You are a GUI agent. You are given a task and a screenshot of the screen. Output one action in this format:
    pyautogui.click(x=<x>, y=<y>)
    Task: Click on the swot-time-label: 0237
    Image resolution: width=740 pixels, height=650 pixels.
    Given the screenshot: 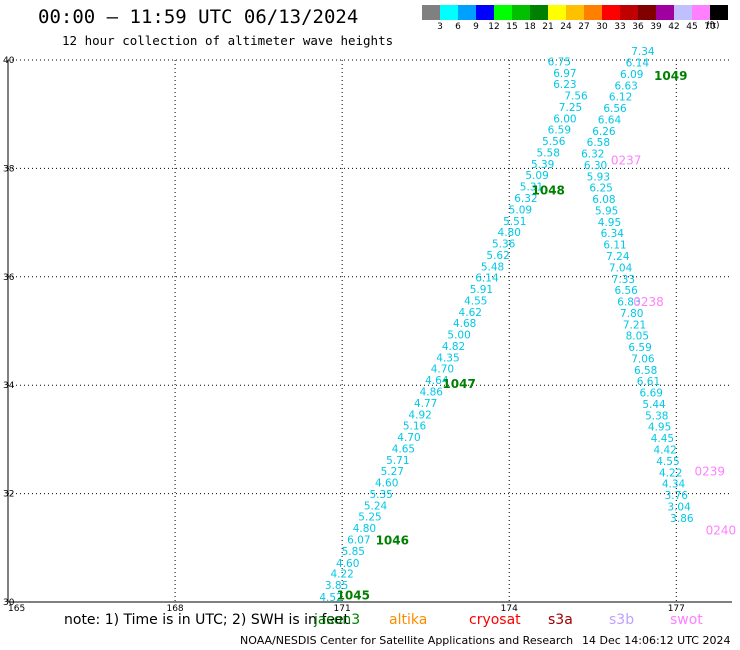 What is the action you would take?
    pyautogui.click(x=626, y=161)
    